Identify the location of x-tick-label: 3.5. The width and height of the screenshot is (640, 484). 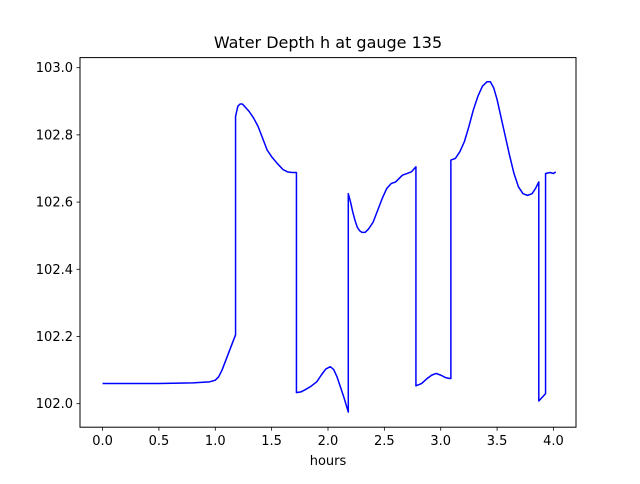
(497, 441).